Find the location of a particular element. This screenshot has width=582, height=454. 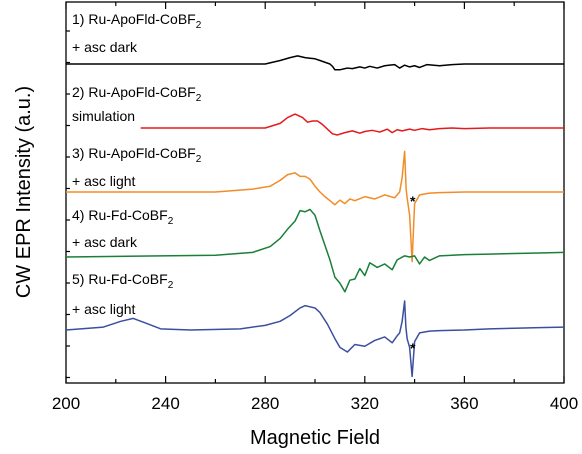

x-tick-label: 400 is located at coordinates (564, 403).